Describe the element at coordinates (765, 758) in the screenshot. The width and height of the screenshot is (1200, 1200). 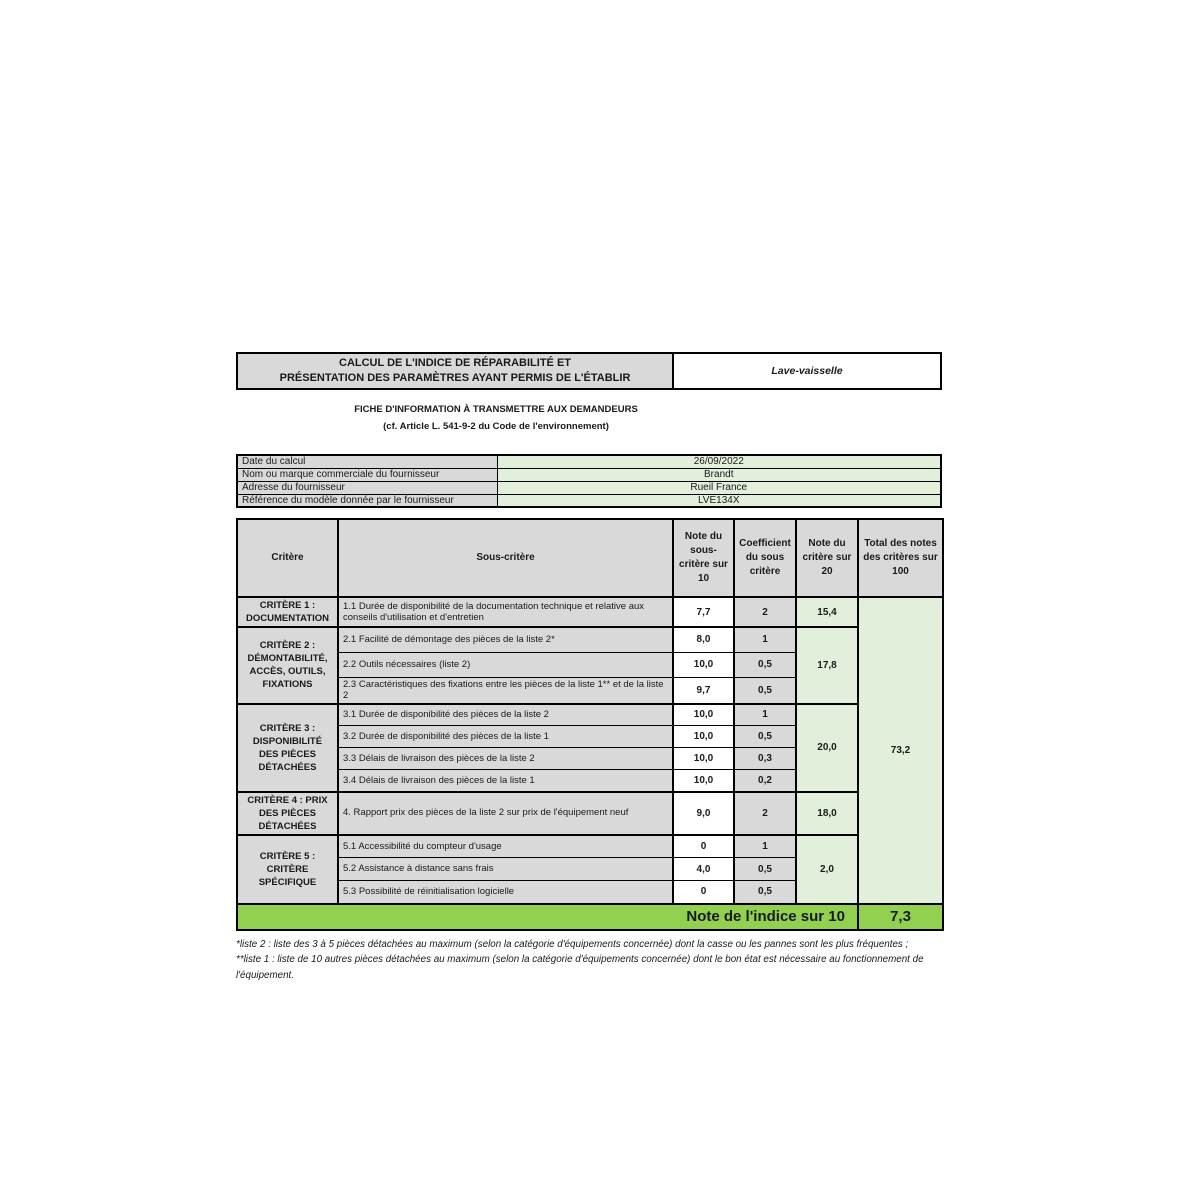
I see `subcriterion-coefficient: 0,3` at that location.